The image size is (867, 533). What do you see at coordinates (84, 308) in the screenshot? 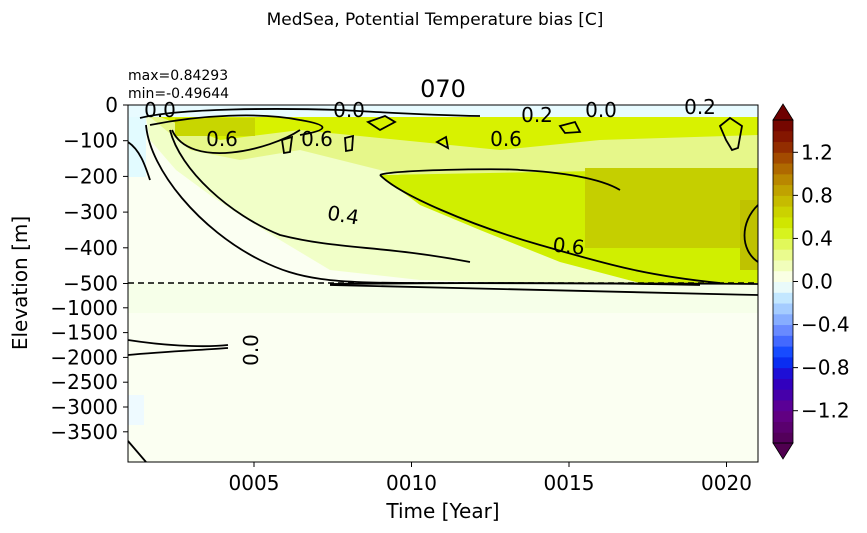
I see `y-tick-label: −1000` at bounding box center [84, 308].